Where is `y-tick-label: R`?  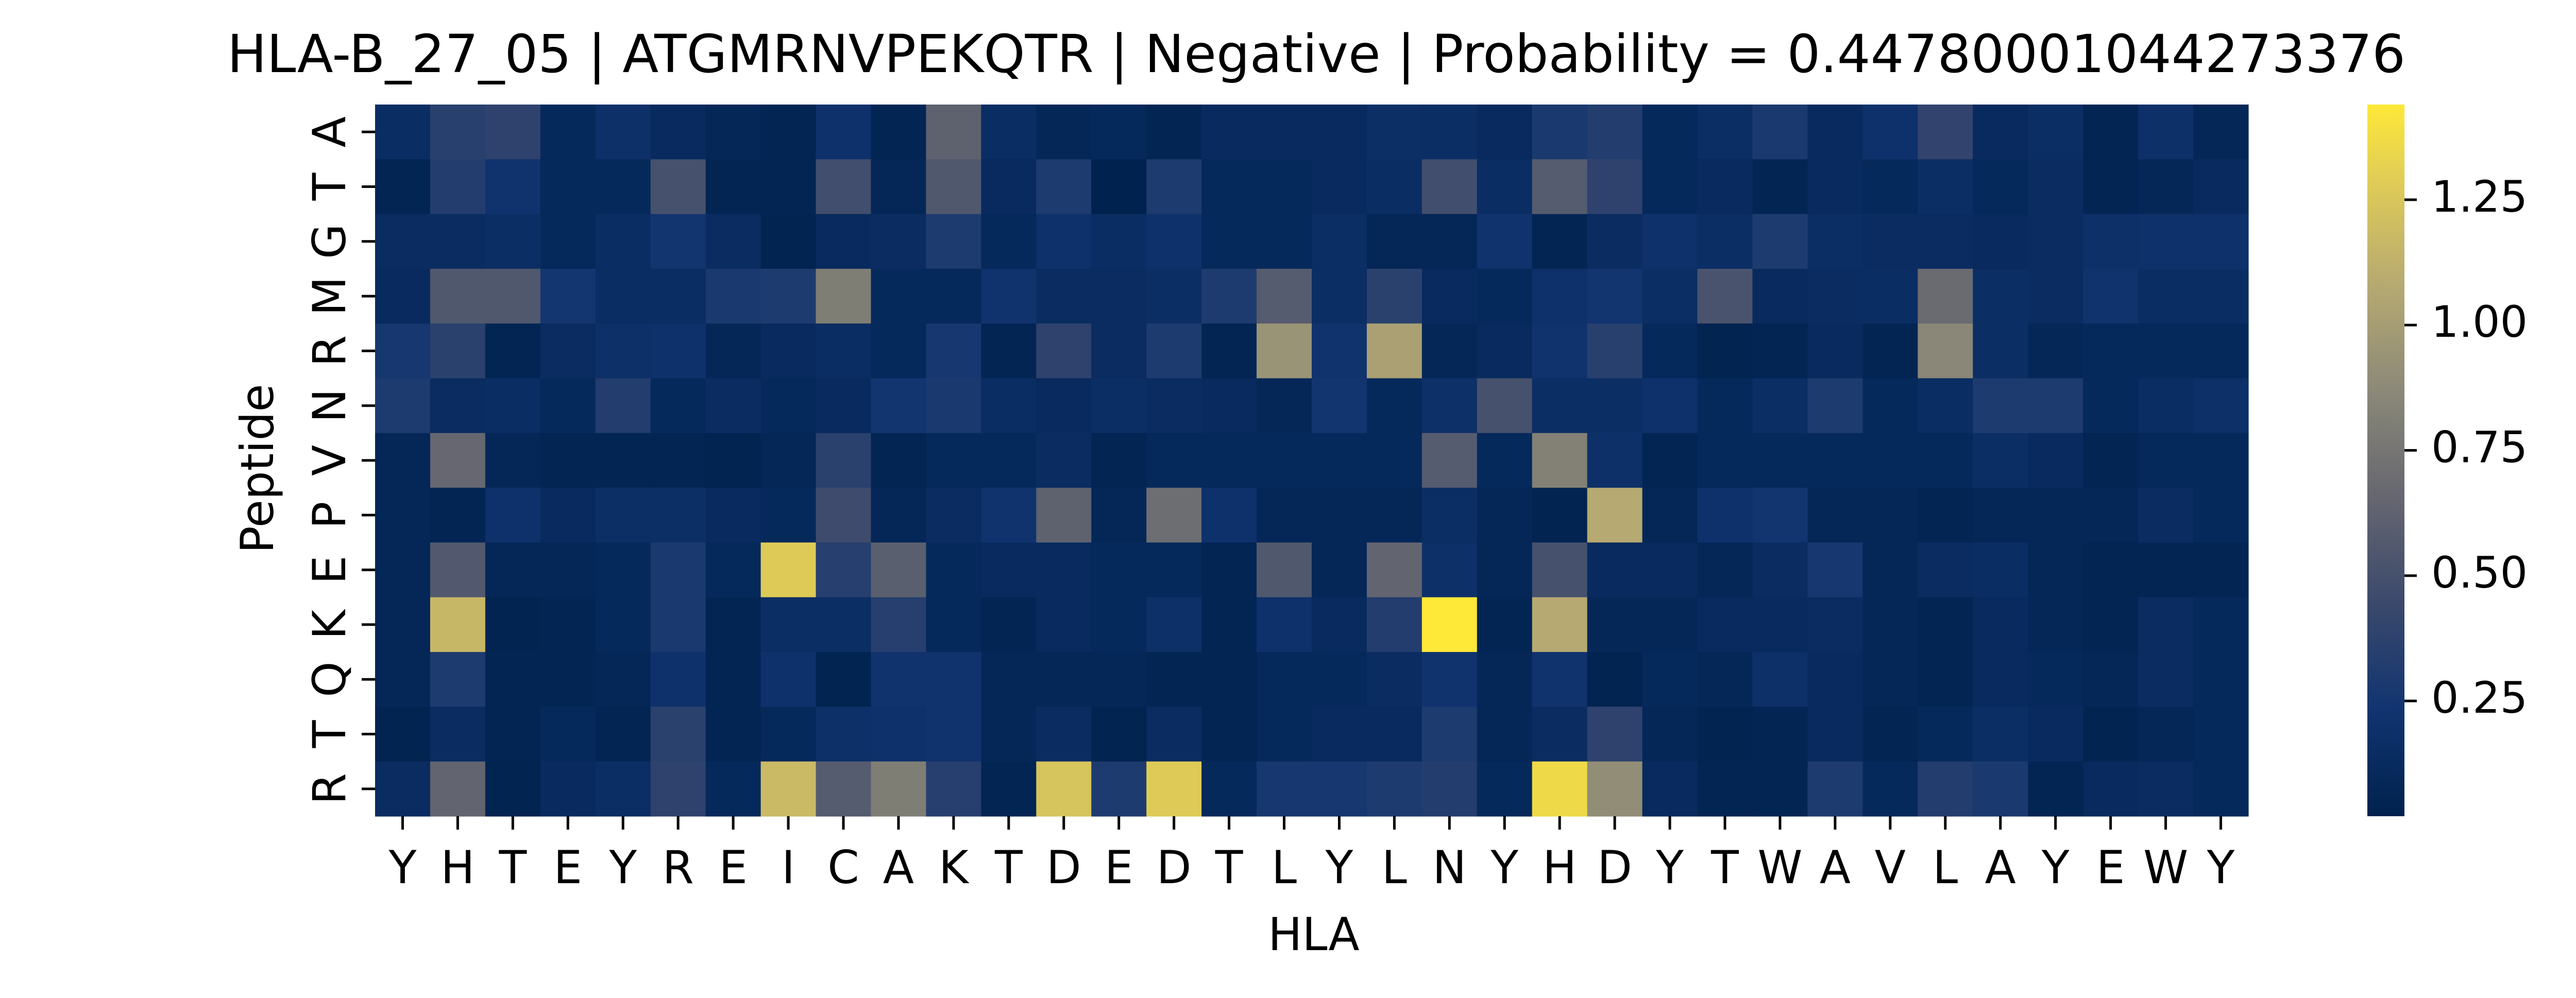 y-tick-label: R is located at coordinates (329, 351).